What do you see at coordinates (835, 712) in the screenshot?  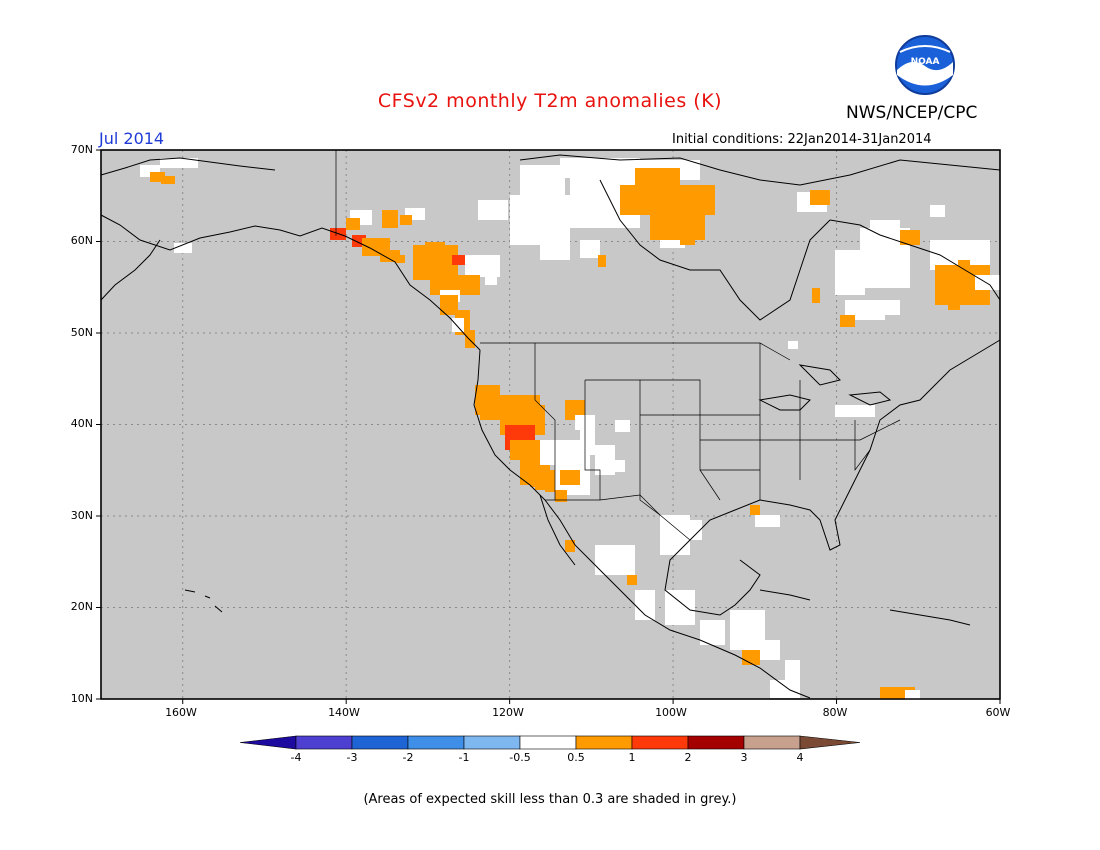 I see `lon-label-80w: 80W` at bounding box center [835, 712].